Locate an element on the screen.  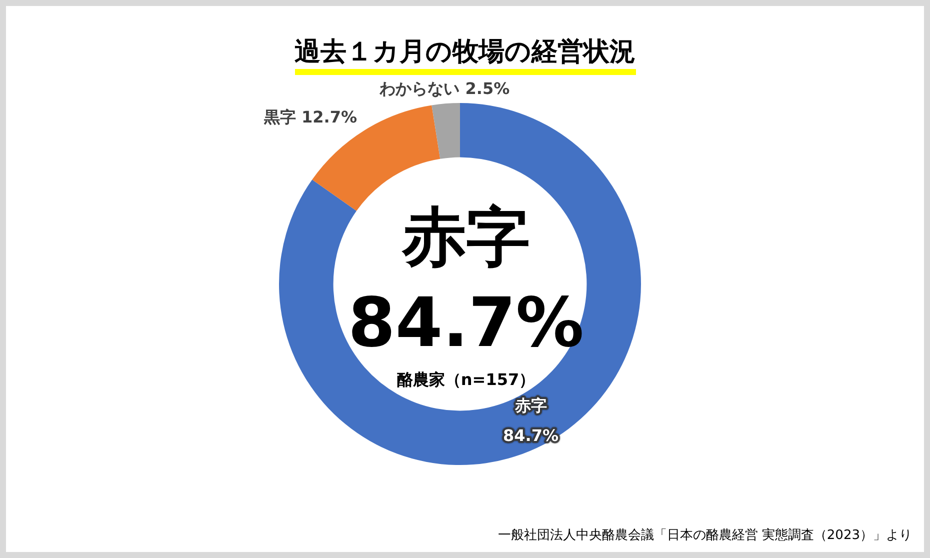
text: 酪農家（n=157） is located at coordinates (466, 380).